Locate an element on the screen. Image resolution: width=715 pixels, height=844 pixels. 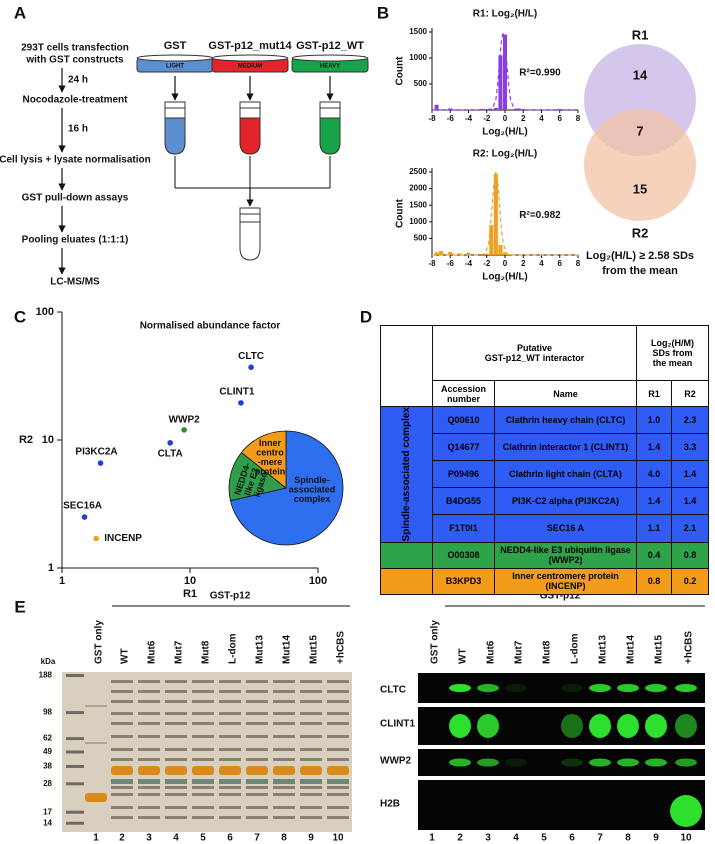
y-tick-label: 1000 is located at coordinates (418, 221).